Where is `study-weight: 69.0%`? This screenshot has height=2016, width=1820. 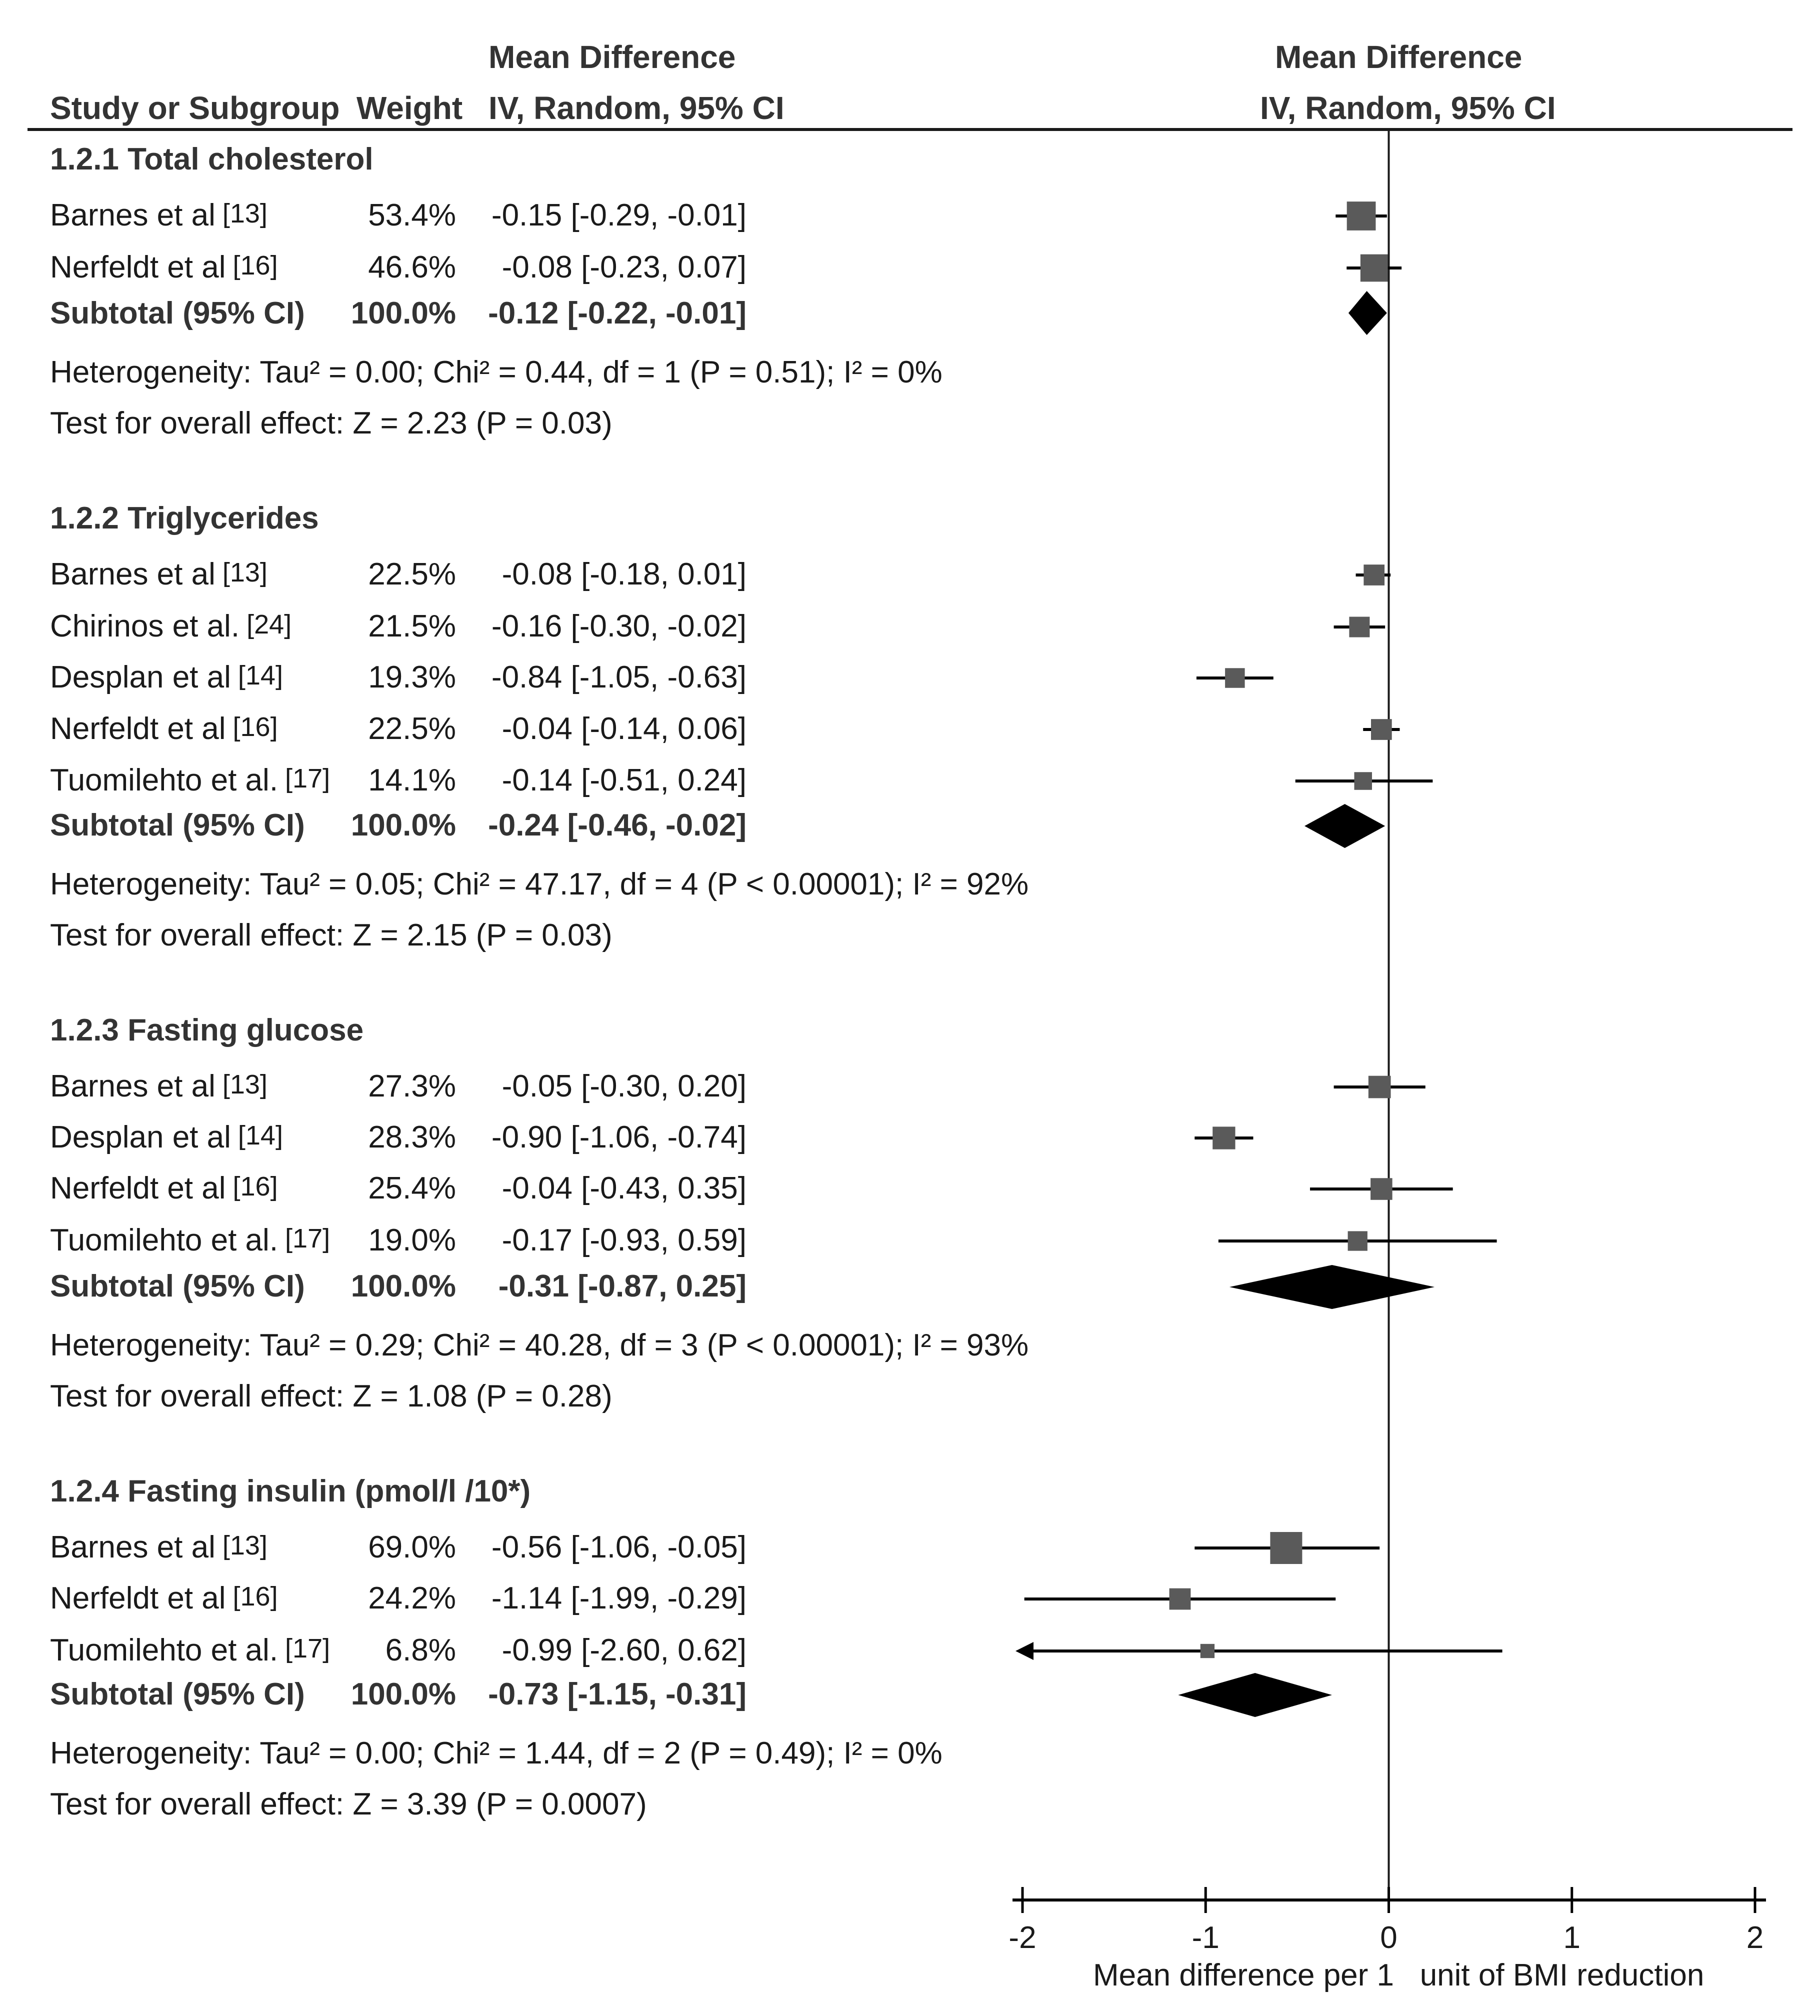 study-weight: 69.0% is located at coordinates (412, 1547).